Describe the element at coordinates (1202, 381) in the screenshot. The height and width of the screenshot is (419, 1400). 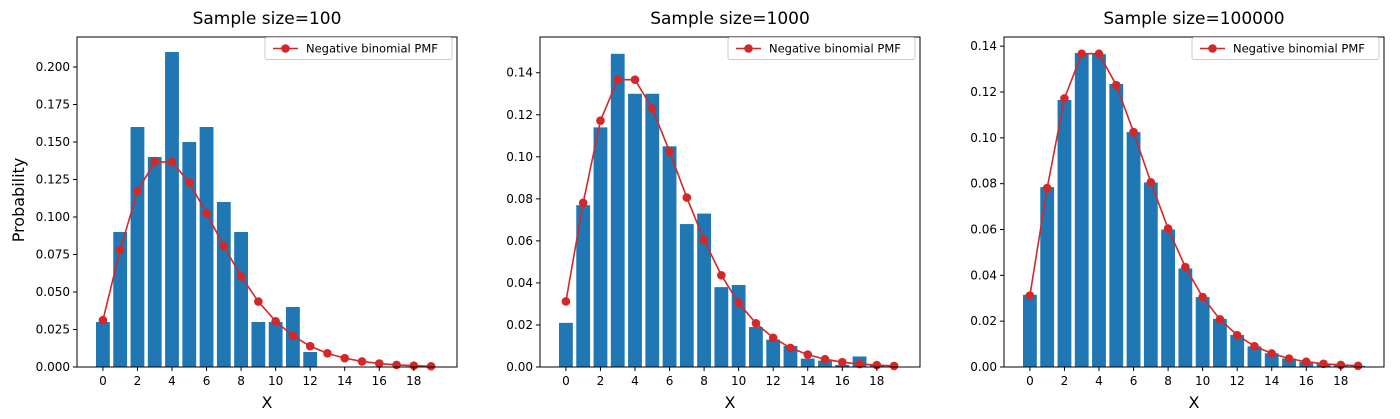
I see `x-tick-label: 10` at that location.